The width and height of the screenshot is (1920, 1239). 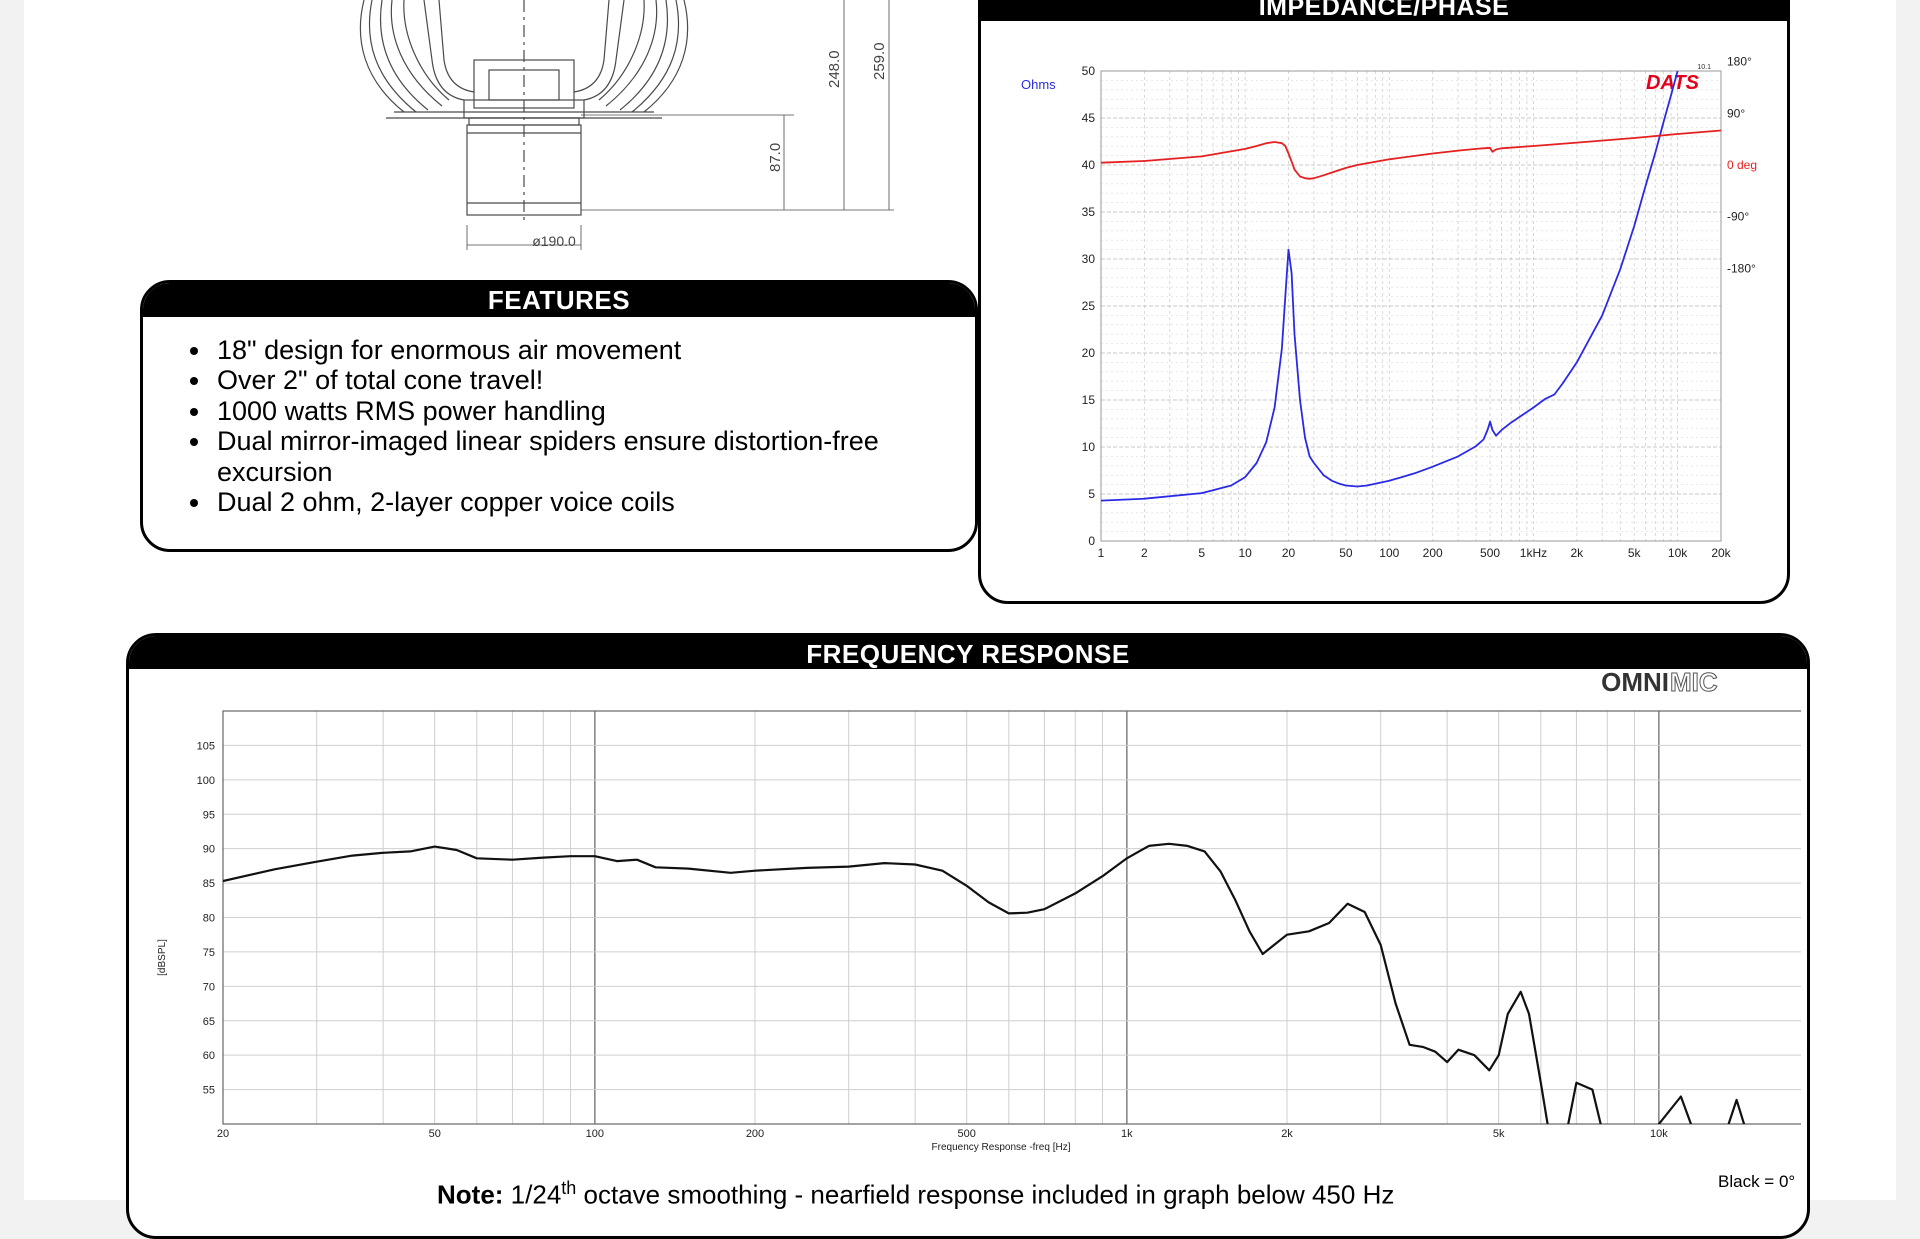 What do you see at coordinates (1089, 165) in the screenshot?
I see `y-tick-label: 40` at bounding box center [1089, 165].